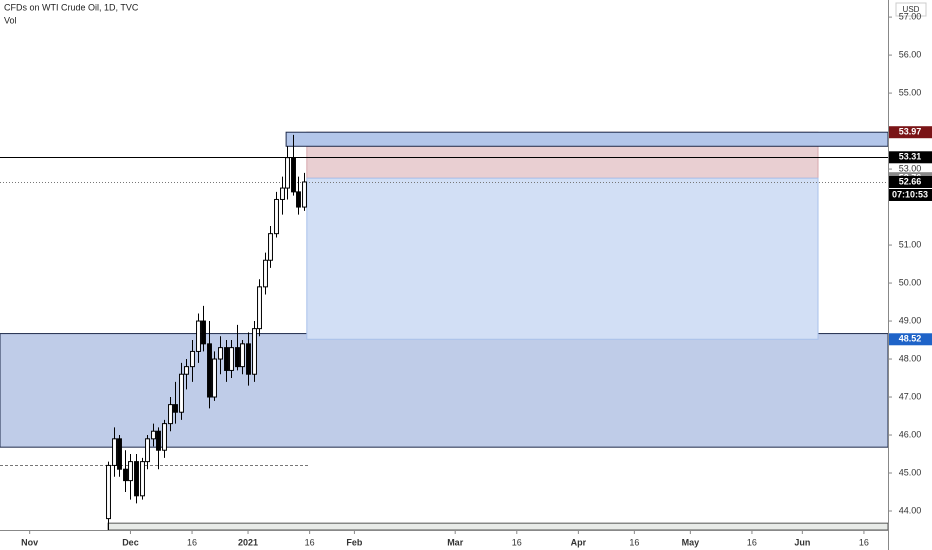  Describe the element at coordinates (910, 358) in the screenshot. I see `y-tick-label: 48.00` at that location.